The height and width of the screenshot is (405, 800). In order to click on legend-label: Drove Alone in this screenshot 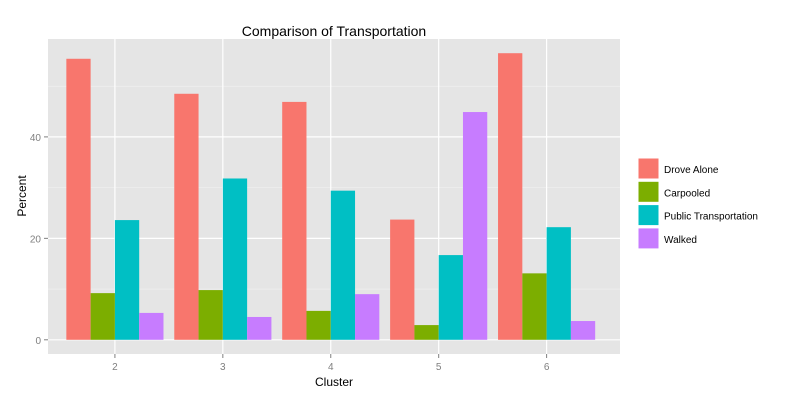, I will do `click(691, 170)`.